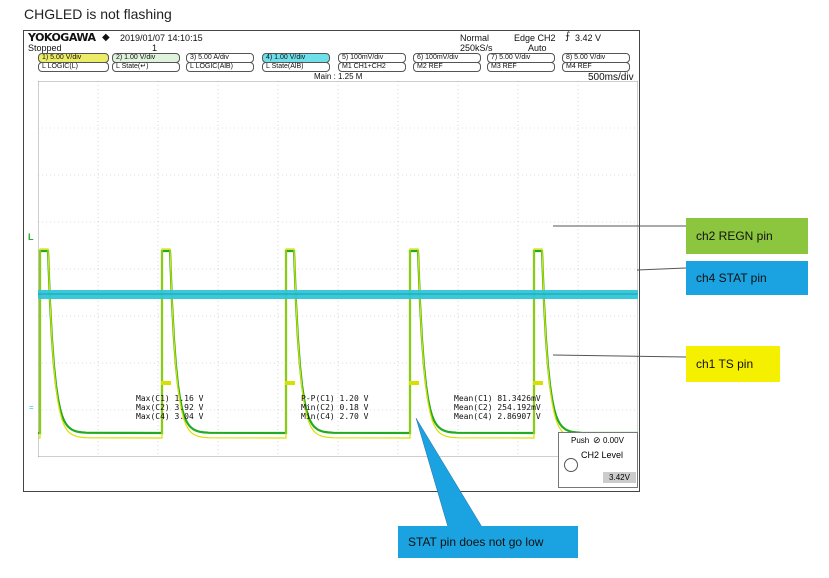 The image size is (829, 578). Describe the element at coordinates (597, 440) in the screenshot. I see `zero-icon: ⊘` at that location.